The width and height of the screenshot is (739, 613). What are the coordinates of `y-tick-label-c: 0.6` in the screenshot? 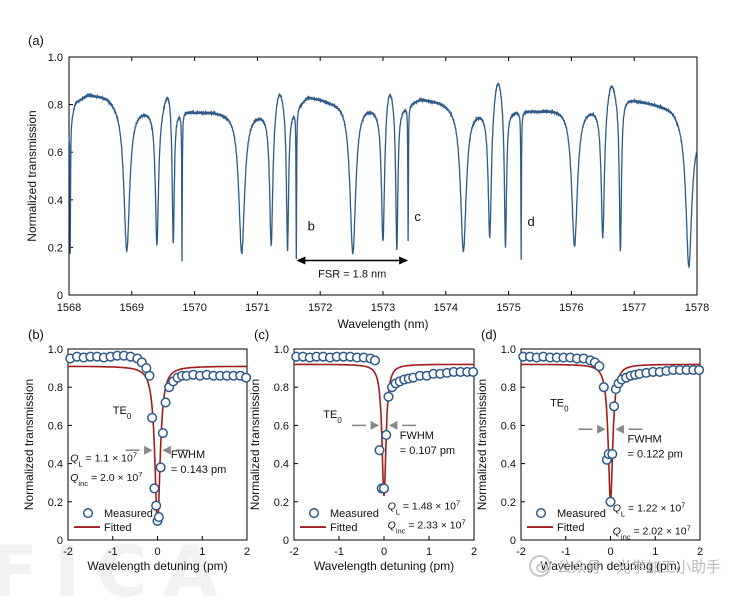 It's located at (281, 426).